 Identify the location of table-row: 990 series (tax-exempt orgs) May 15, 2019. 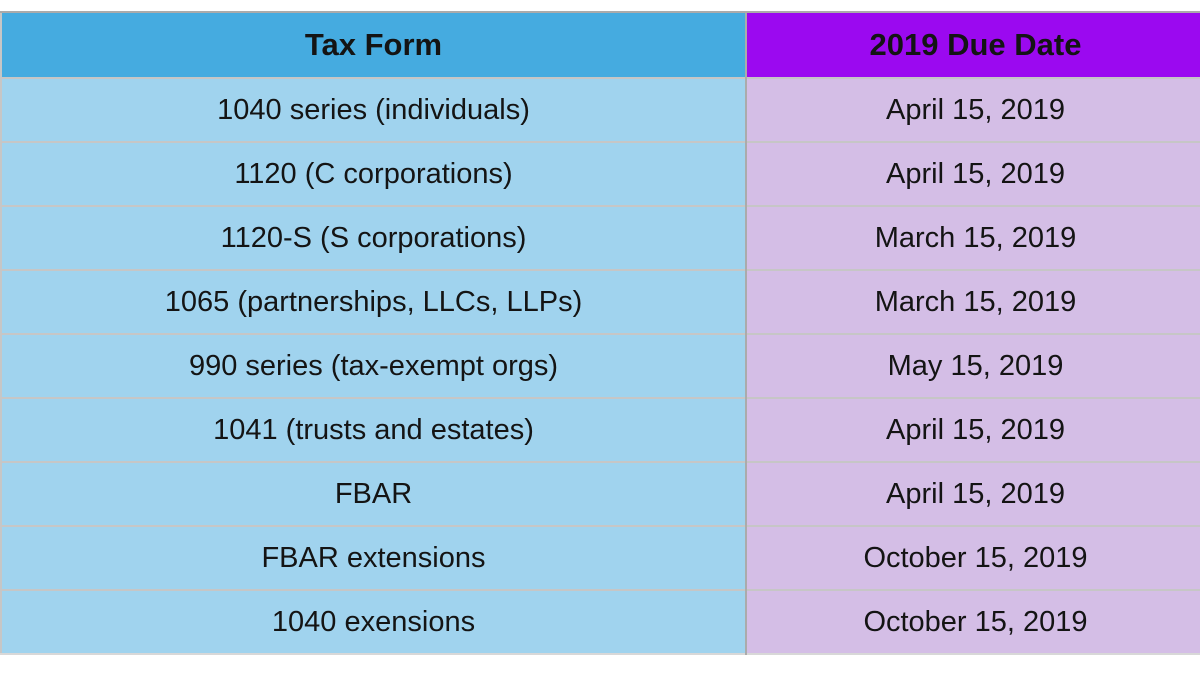
(600, 365).